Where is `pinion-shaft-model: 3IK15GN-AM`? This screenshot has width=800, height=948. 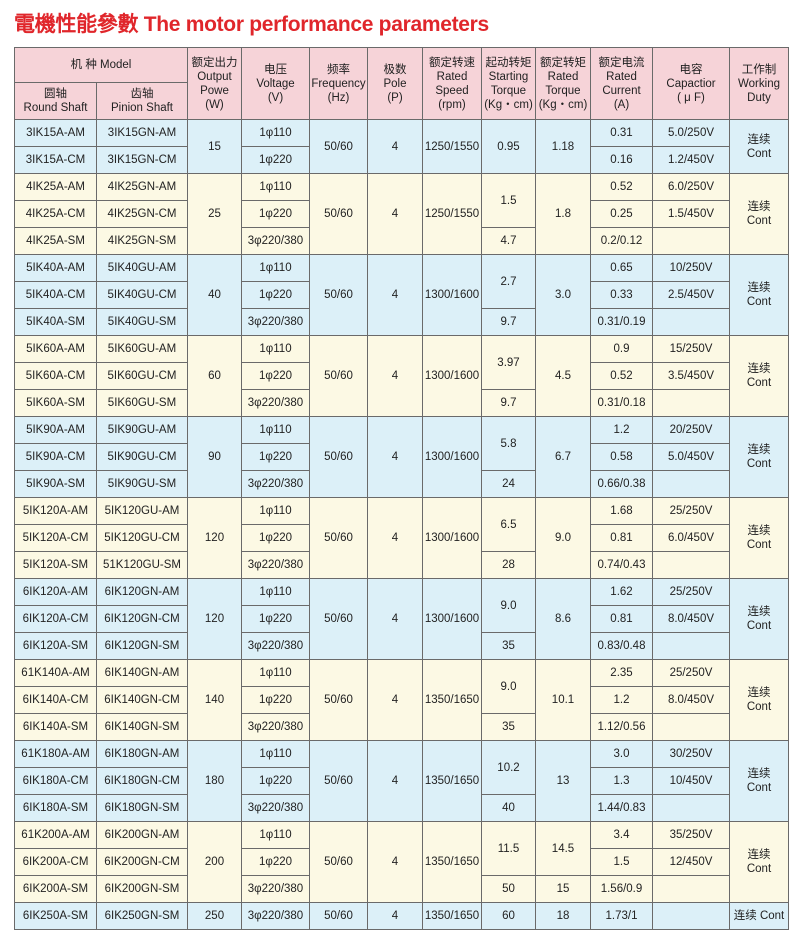 pinion-shaft-model: 3IK15GN-AM is located at coordinates (142, 133).